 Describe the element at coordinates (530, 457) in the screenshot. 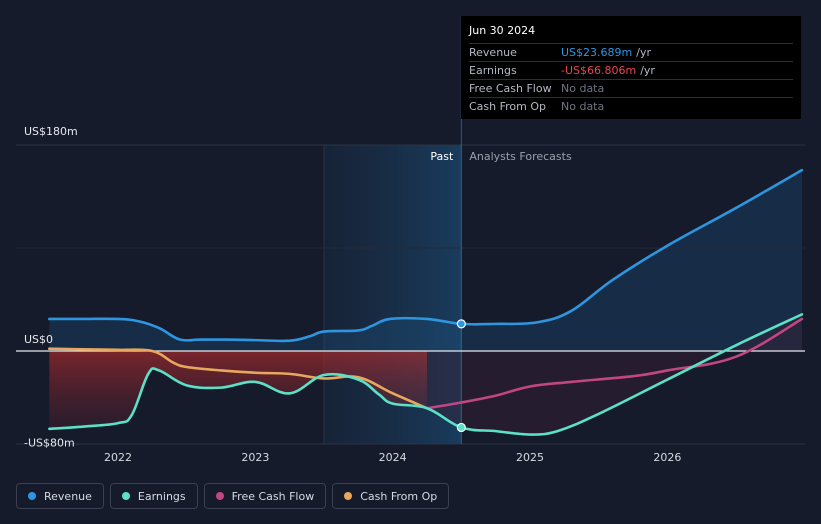

I see `x-tick-label: 2025` at that location.